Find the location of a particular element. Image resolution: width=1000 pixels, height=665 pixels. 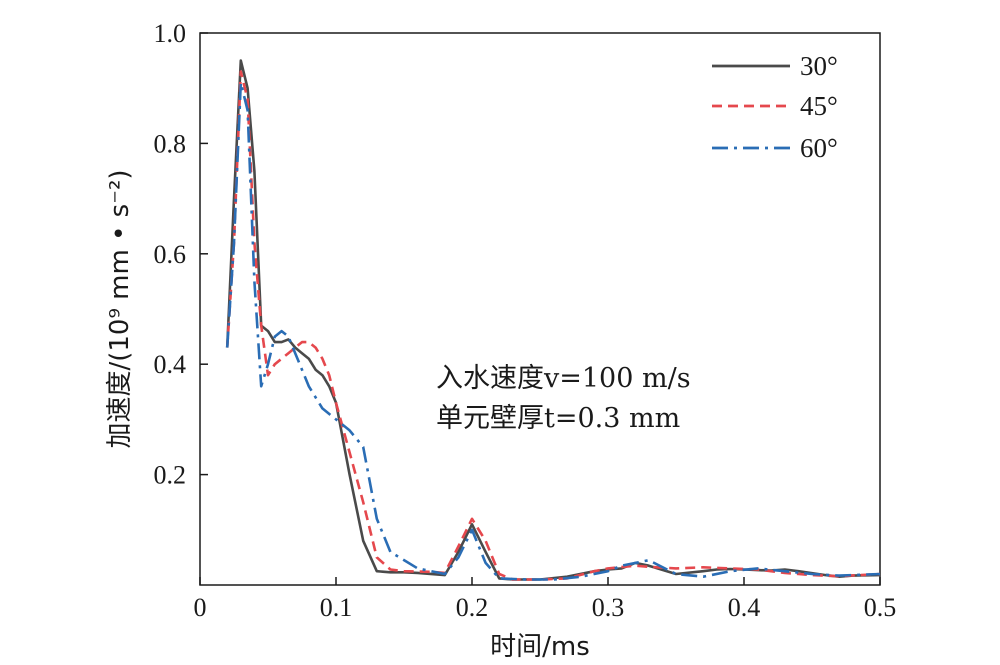

x-axis-title: 时间/ms is located at coordinates (540, 647).